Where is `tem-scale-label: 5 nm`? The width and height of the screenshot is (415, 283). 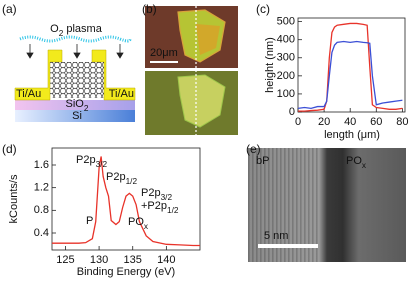 tem-scale-label: 5 nm is located at coordinates (276, 236).